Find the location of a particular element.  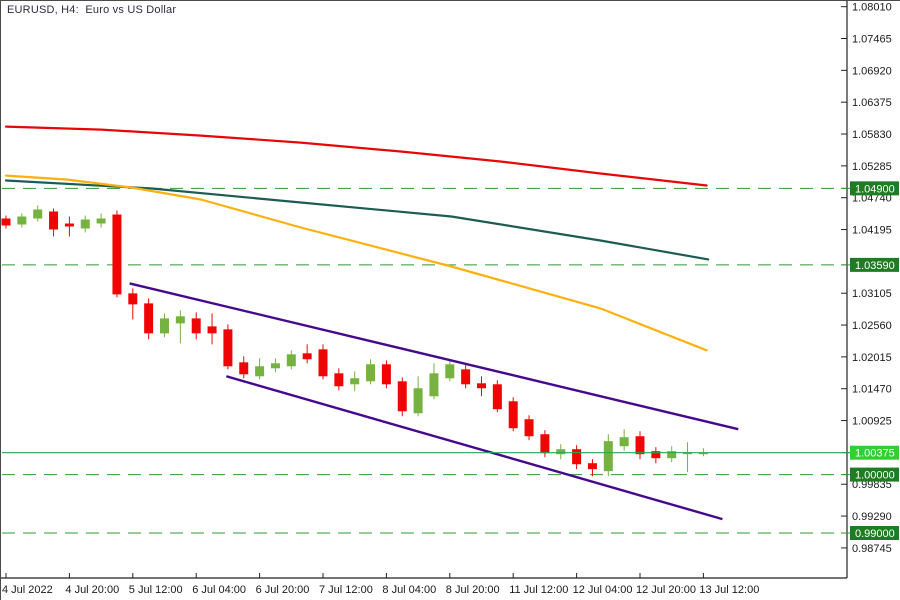

price-axis-label: 1.06375 is located at coordinates (872, 103).